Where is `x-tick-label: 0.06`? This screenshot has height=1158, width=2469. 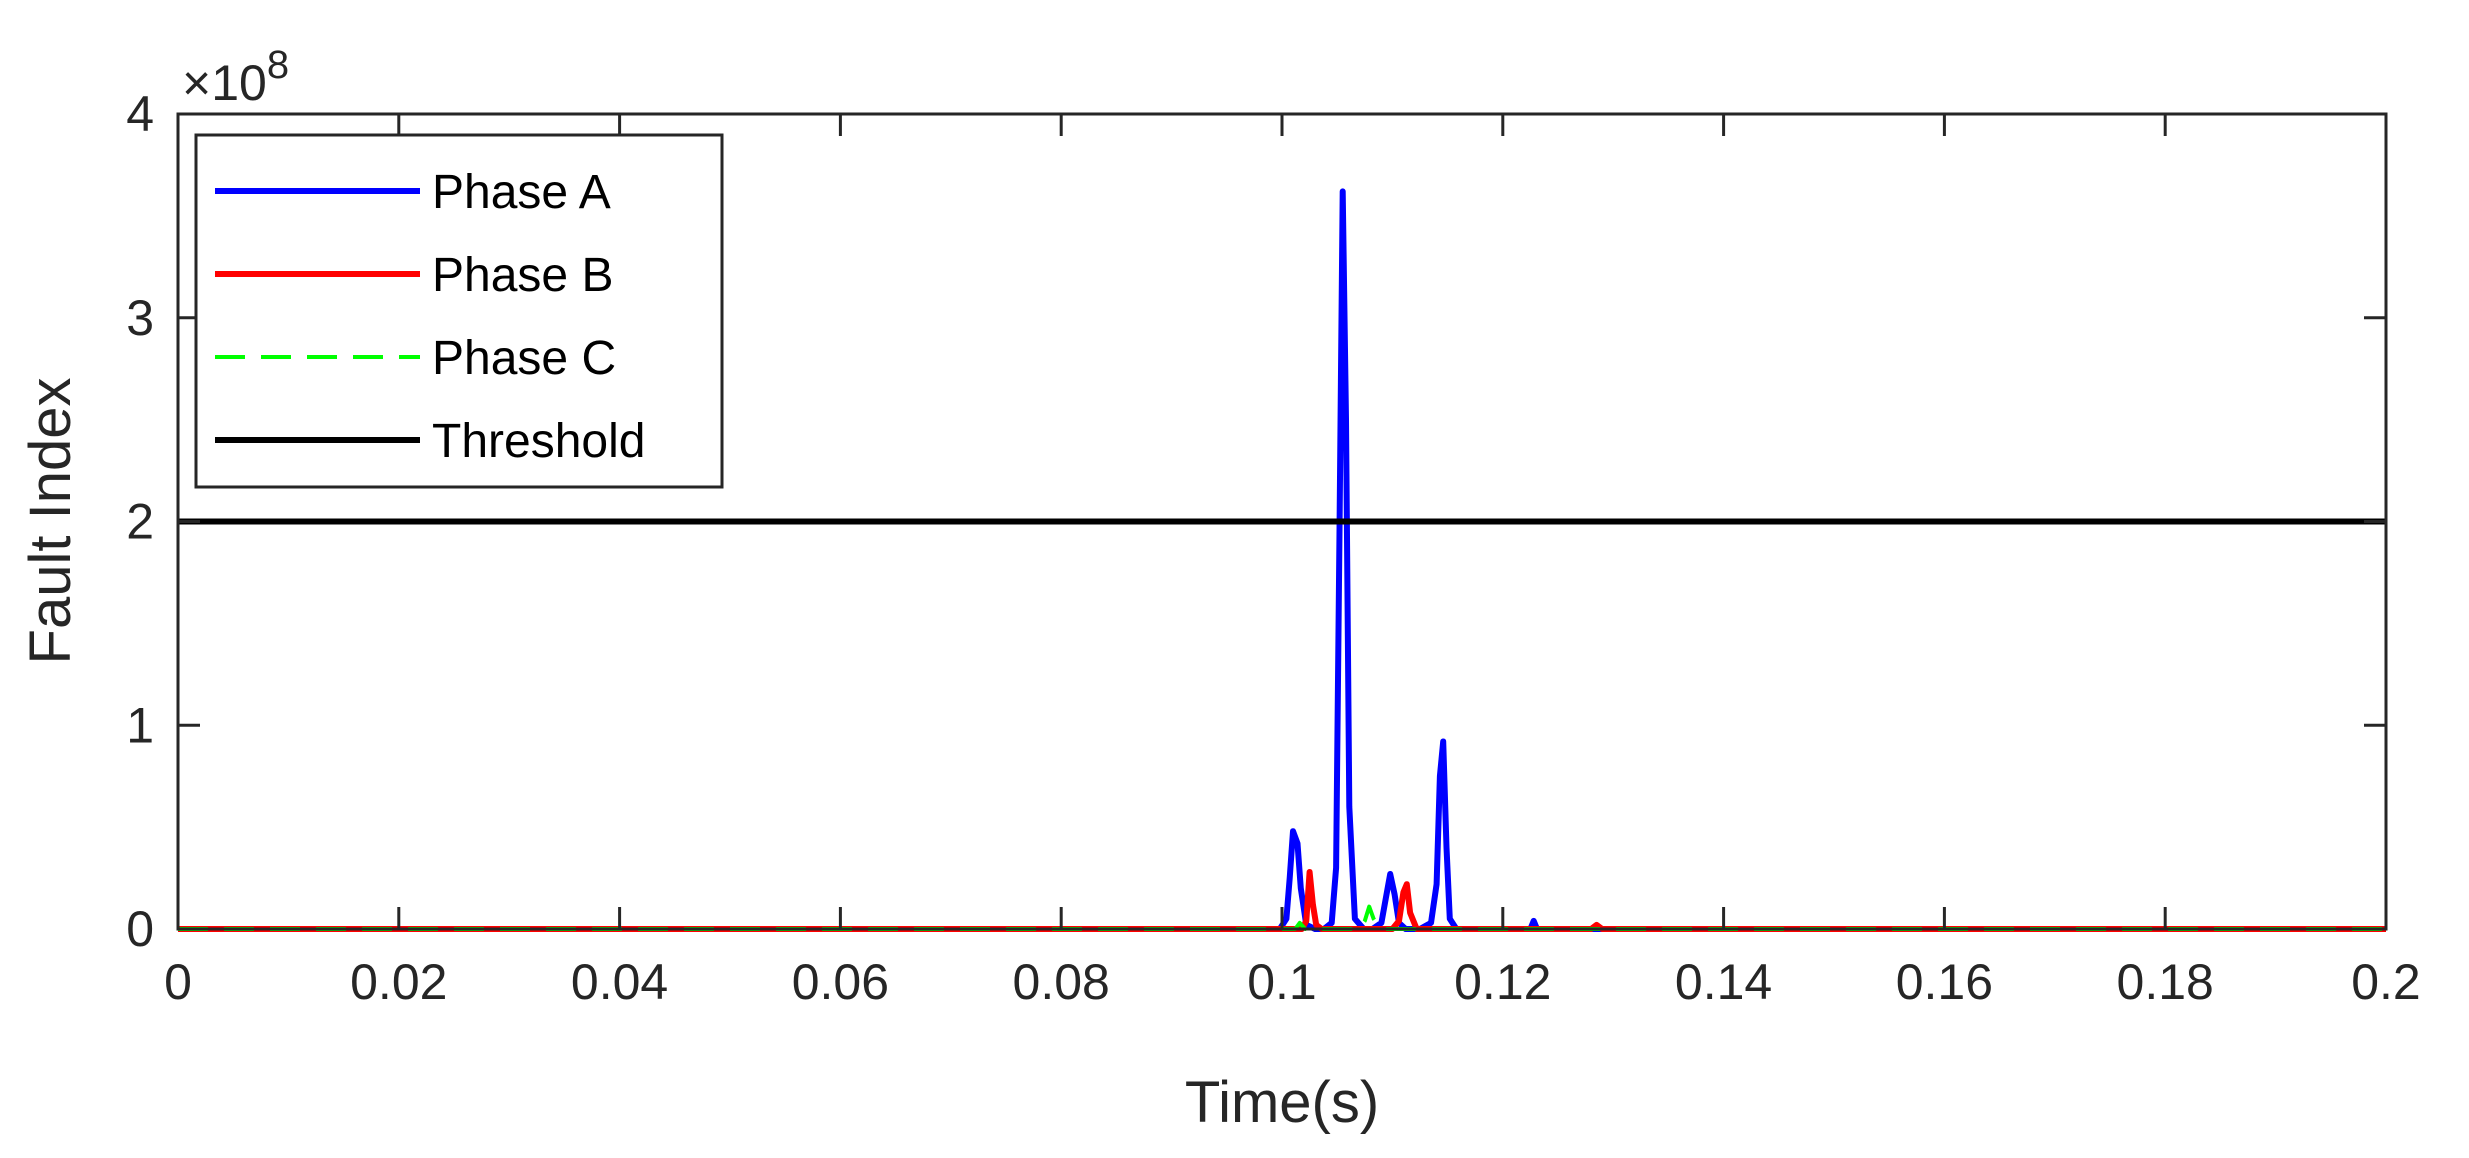 x-tick-label: 0.06 is located at coordinates (840, 982).